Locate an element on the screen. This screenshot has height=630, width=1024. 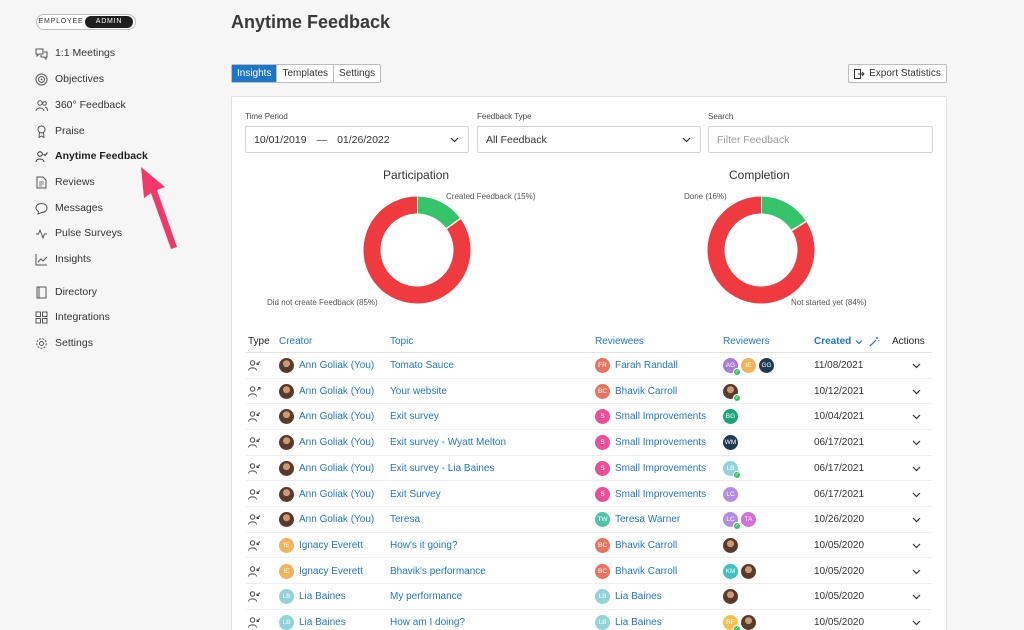
chevron-down-icon is located at coordinates (916, 623).